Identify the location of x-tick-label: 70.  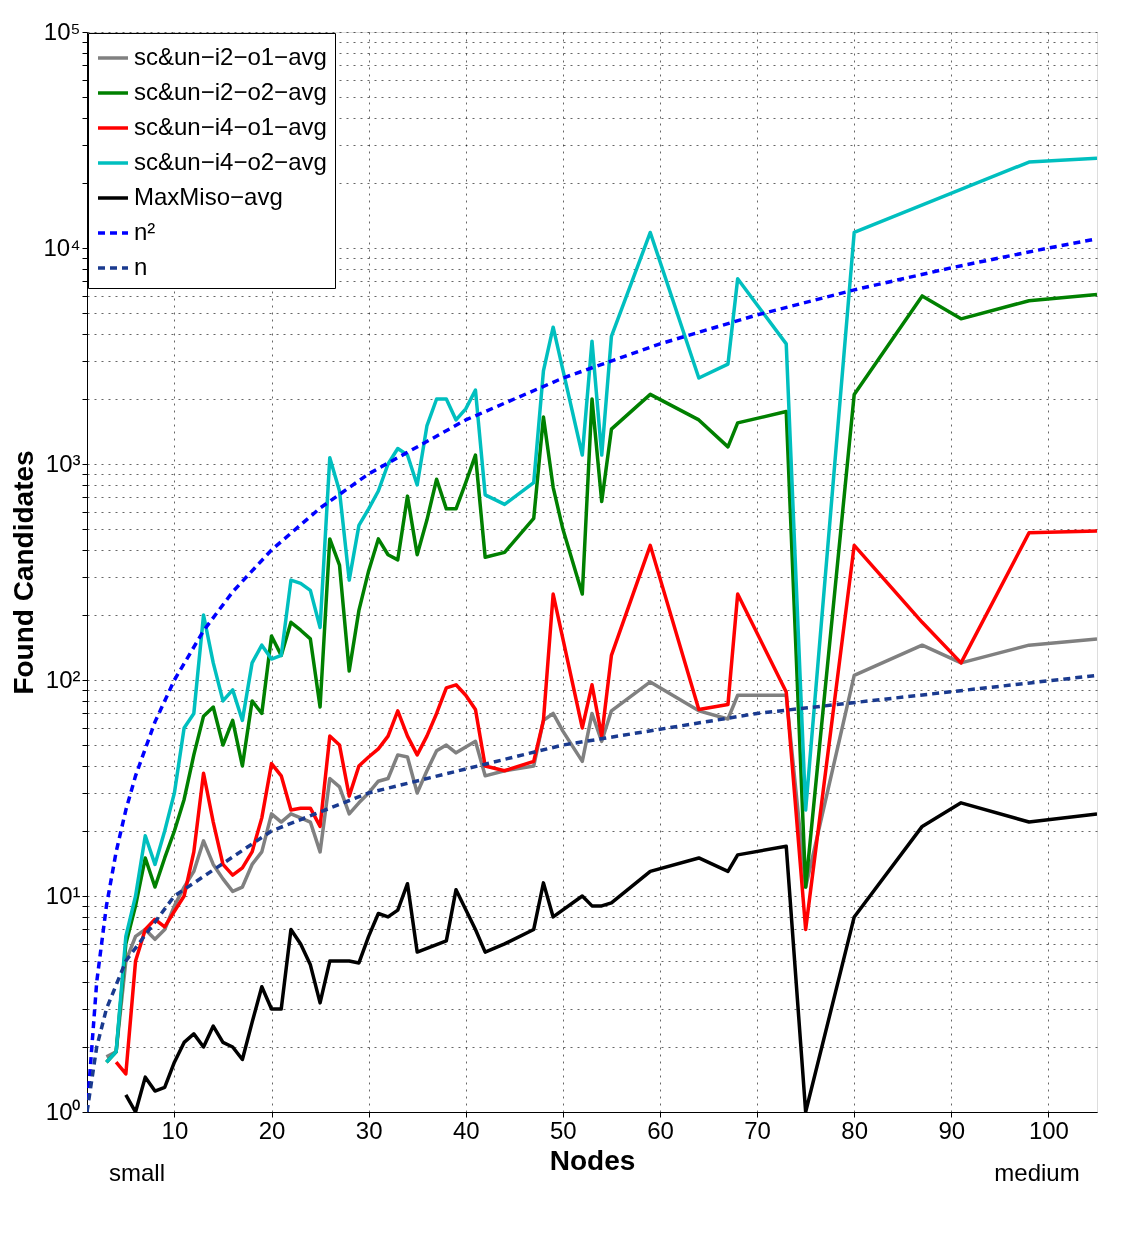
(757, 1130).